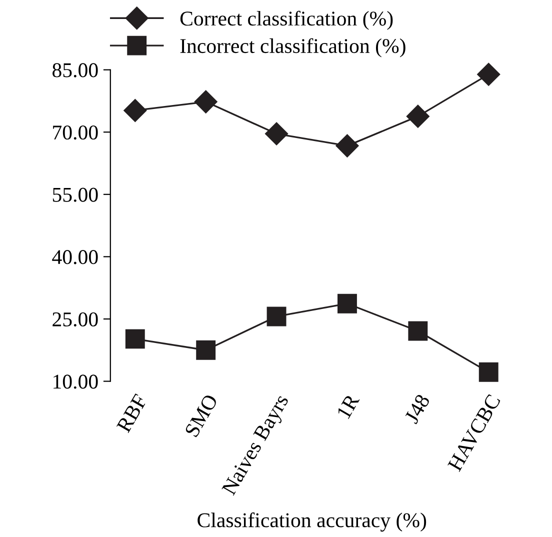 This screenshot has height=537, width=552. Describe the element at coordinates (312, 522) in the screenshot. I see `x-axis-title: Classification accuracy (%)` at that location.